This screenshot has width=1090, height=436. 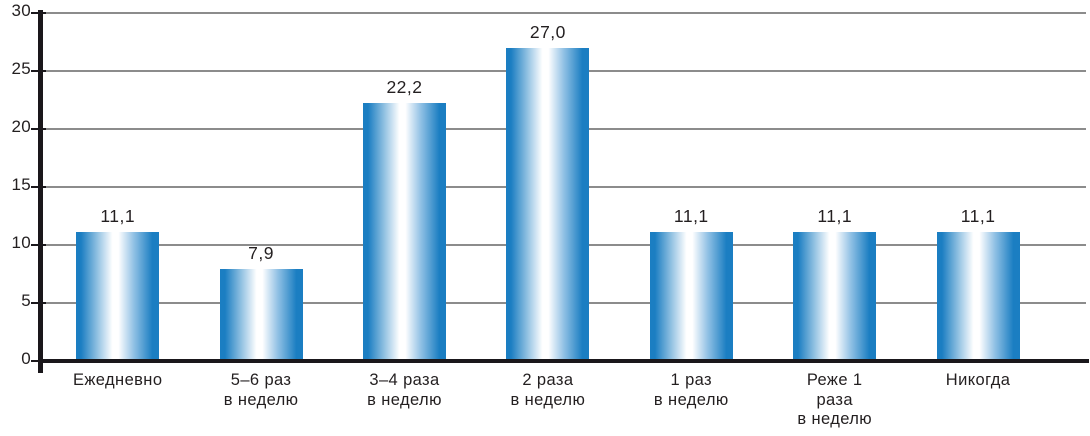 What do you see at coordinates (261, 253) in the screenshot?
I see `bar-value-label: 7,9` at bounding box center [261, 253].